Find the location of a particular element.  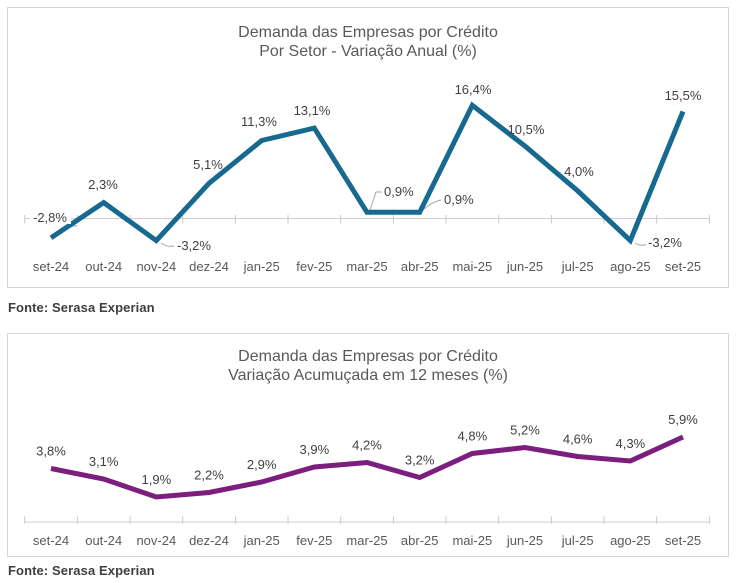

label-background is located at coordinates (50, 217).